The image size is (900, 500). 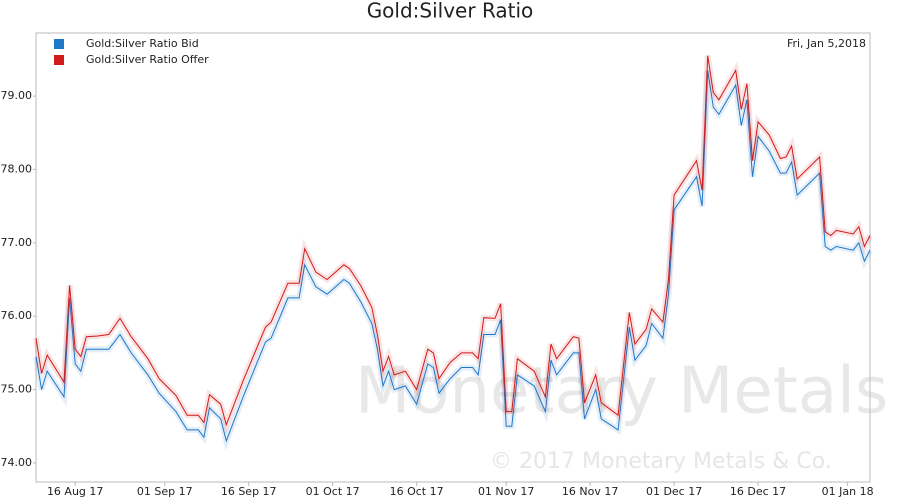 I want to click on x-tick-label: 16 Sep 17, so click(x=249, y=491).